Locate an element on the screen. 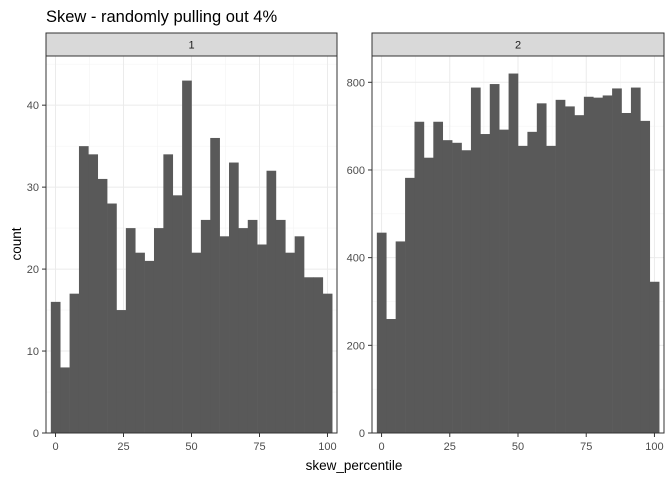 Image resolution: width=672 pixels, height=480 pixels. y-tick-label: 200 is located at coordinates (356, 346).